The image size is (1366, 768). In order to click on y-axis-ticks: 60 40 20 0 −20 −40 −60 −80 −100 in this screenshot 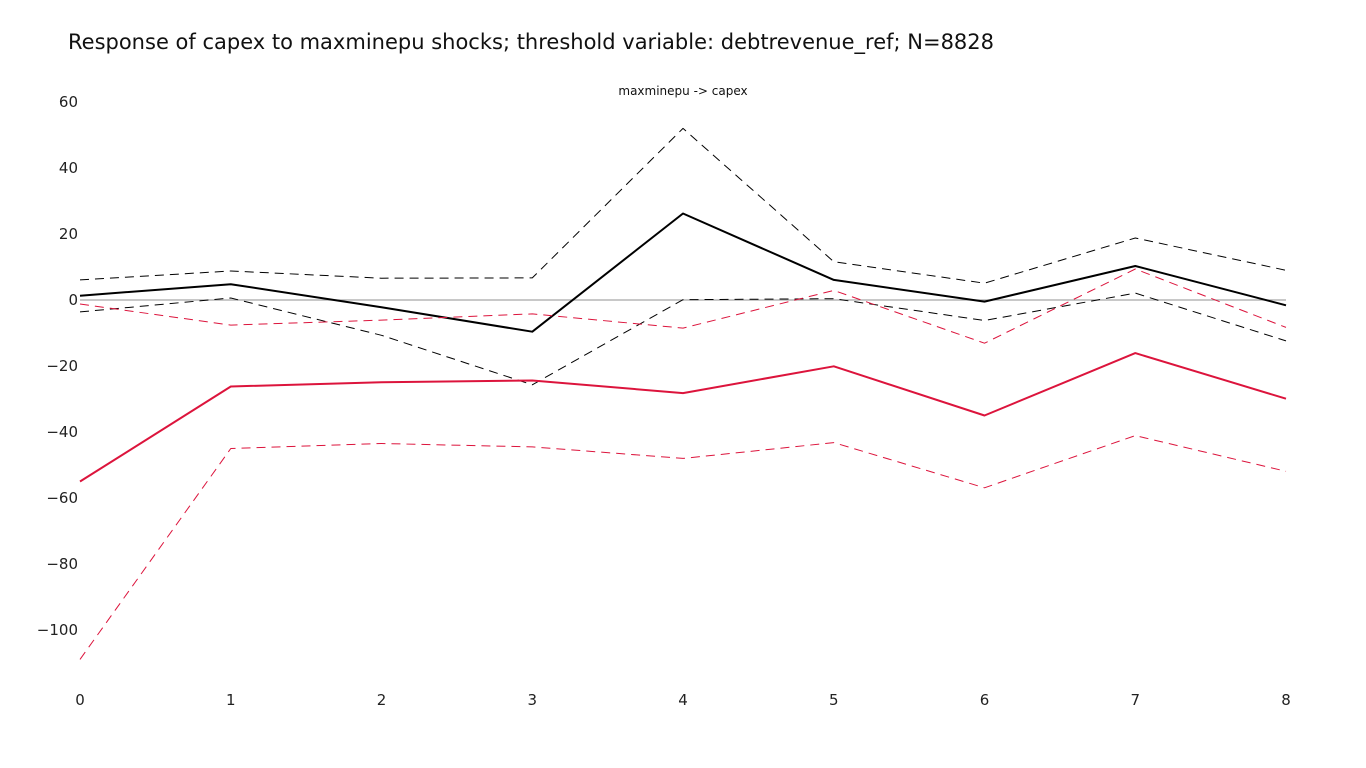, I will do `click(57, 366)`.